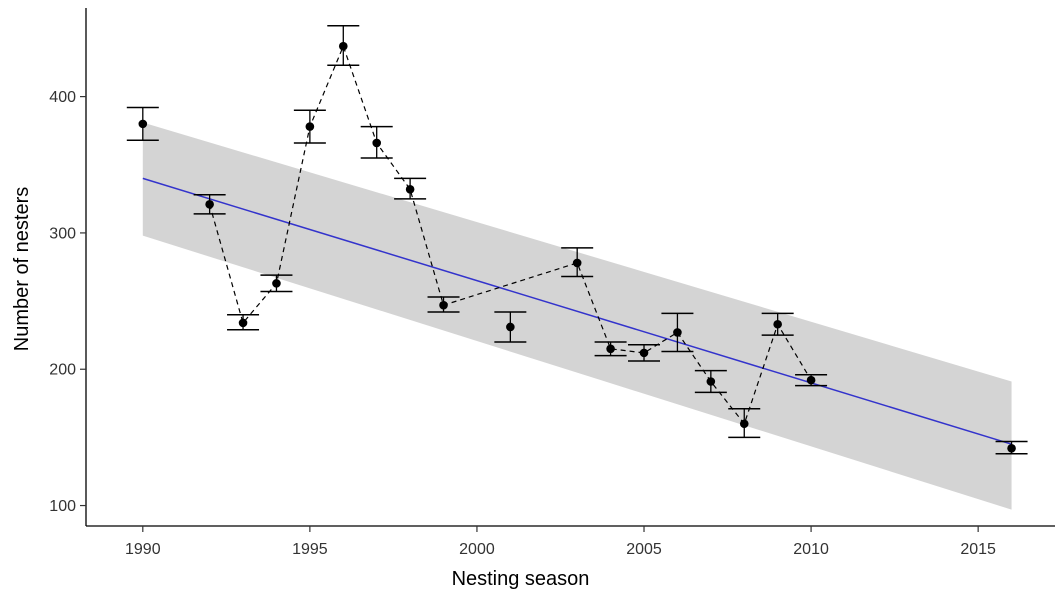 Image resolution: width=1061 pixels, height=591 pixels. Describe the element at coordinates (978, 549) in the screenshot. I see `x-tick-label: 2015` at that location.